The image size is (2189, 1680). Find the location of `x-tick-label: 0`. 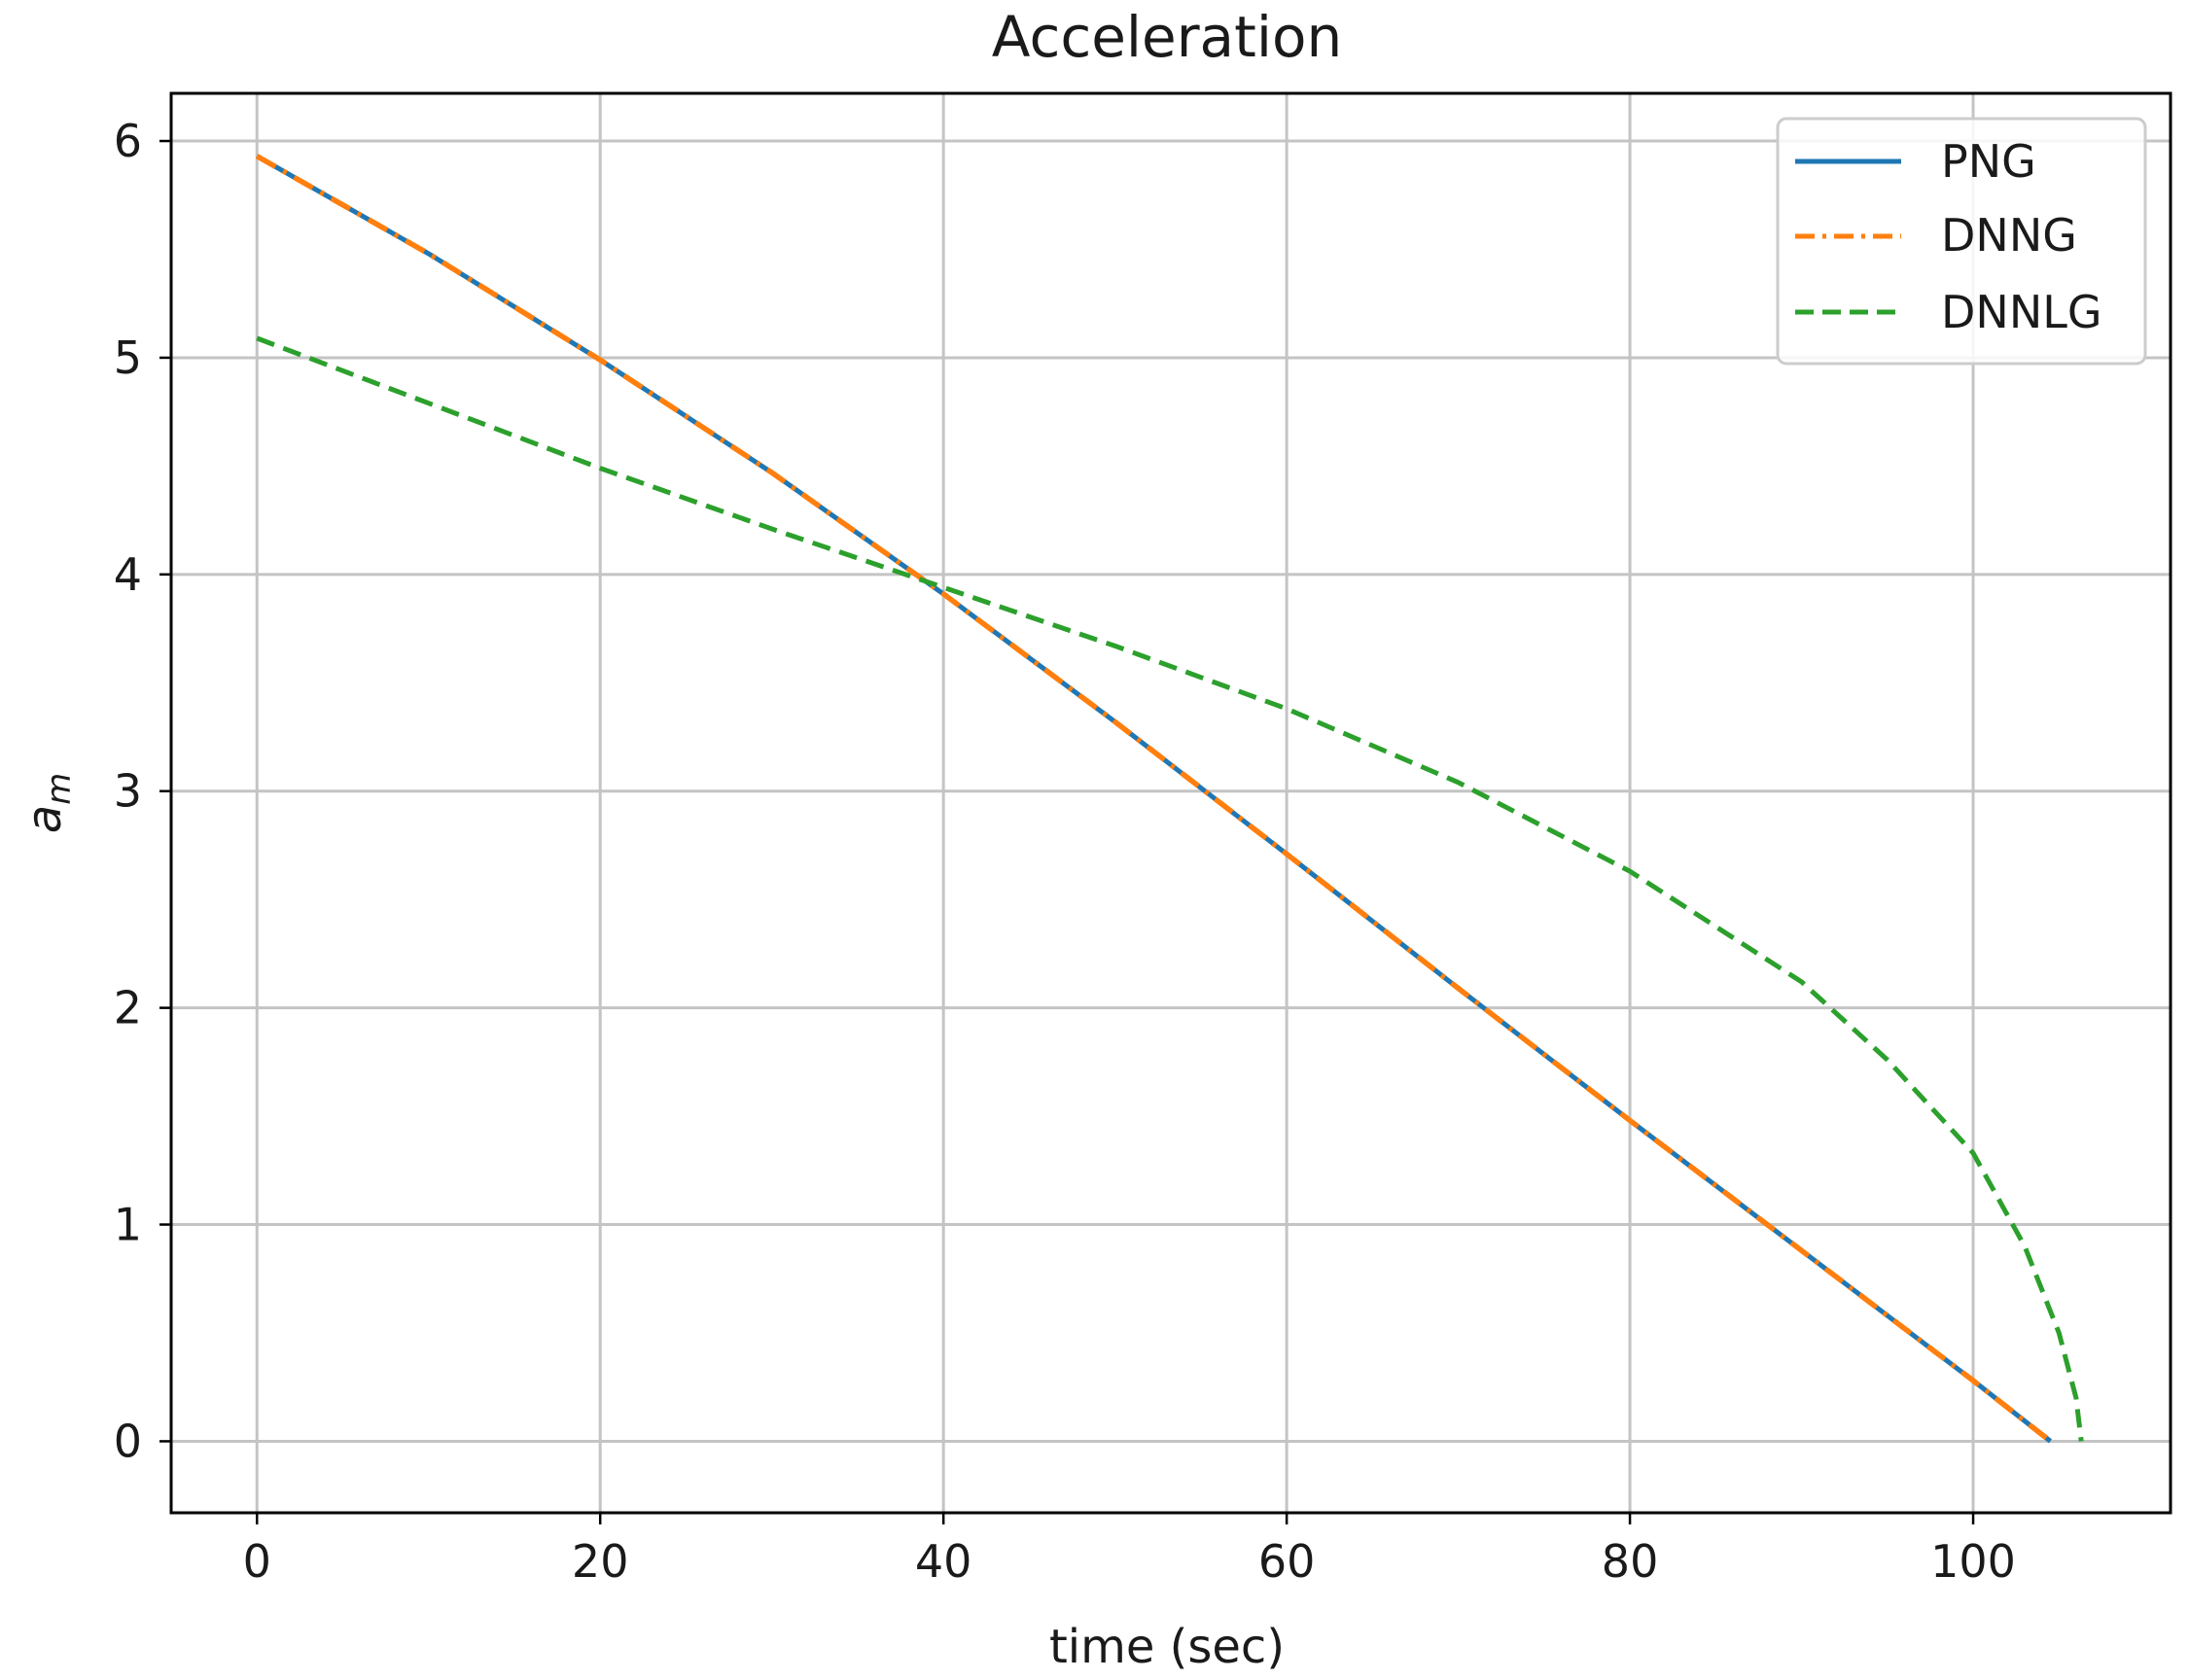

x-tick-label: 0 is located at coordinates (257, 1561).